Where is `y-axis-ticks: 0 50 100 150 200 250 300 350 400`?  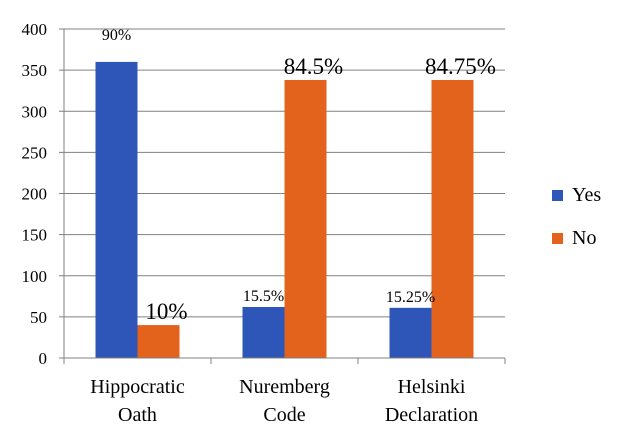
y-axis-ticks: 0 50 100 150 200 250 300 350 400 is located at coordinates (35, 194).